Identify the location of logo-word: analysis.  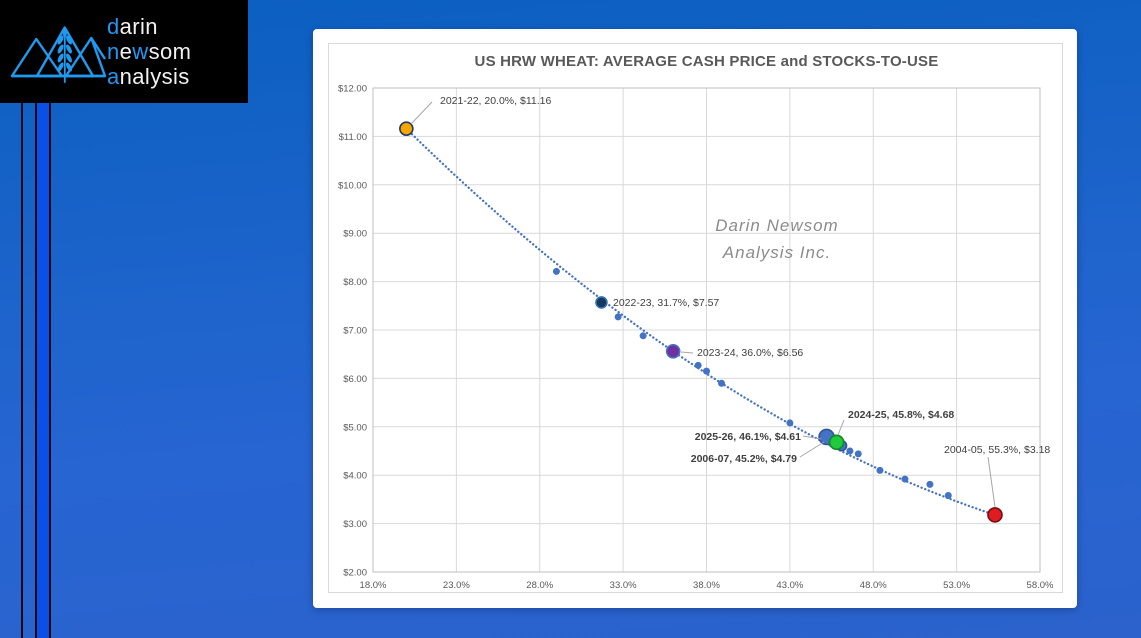
(148, 76).